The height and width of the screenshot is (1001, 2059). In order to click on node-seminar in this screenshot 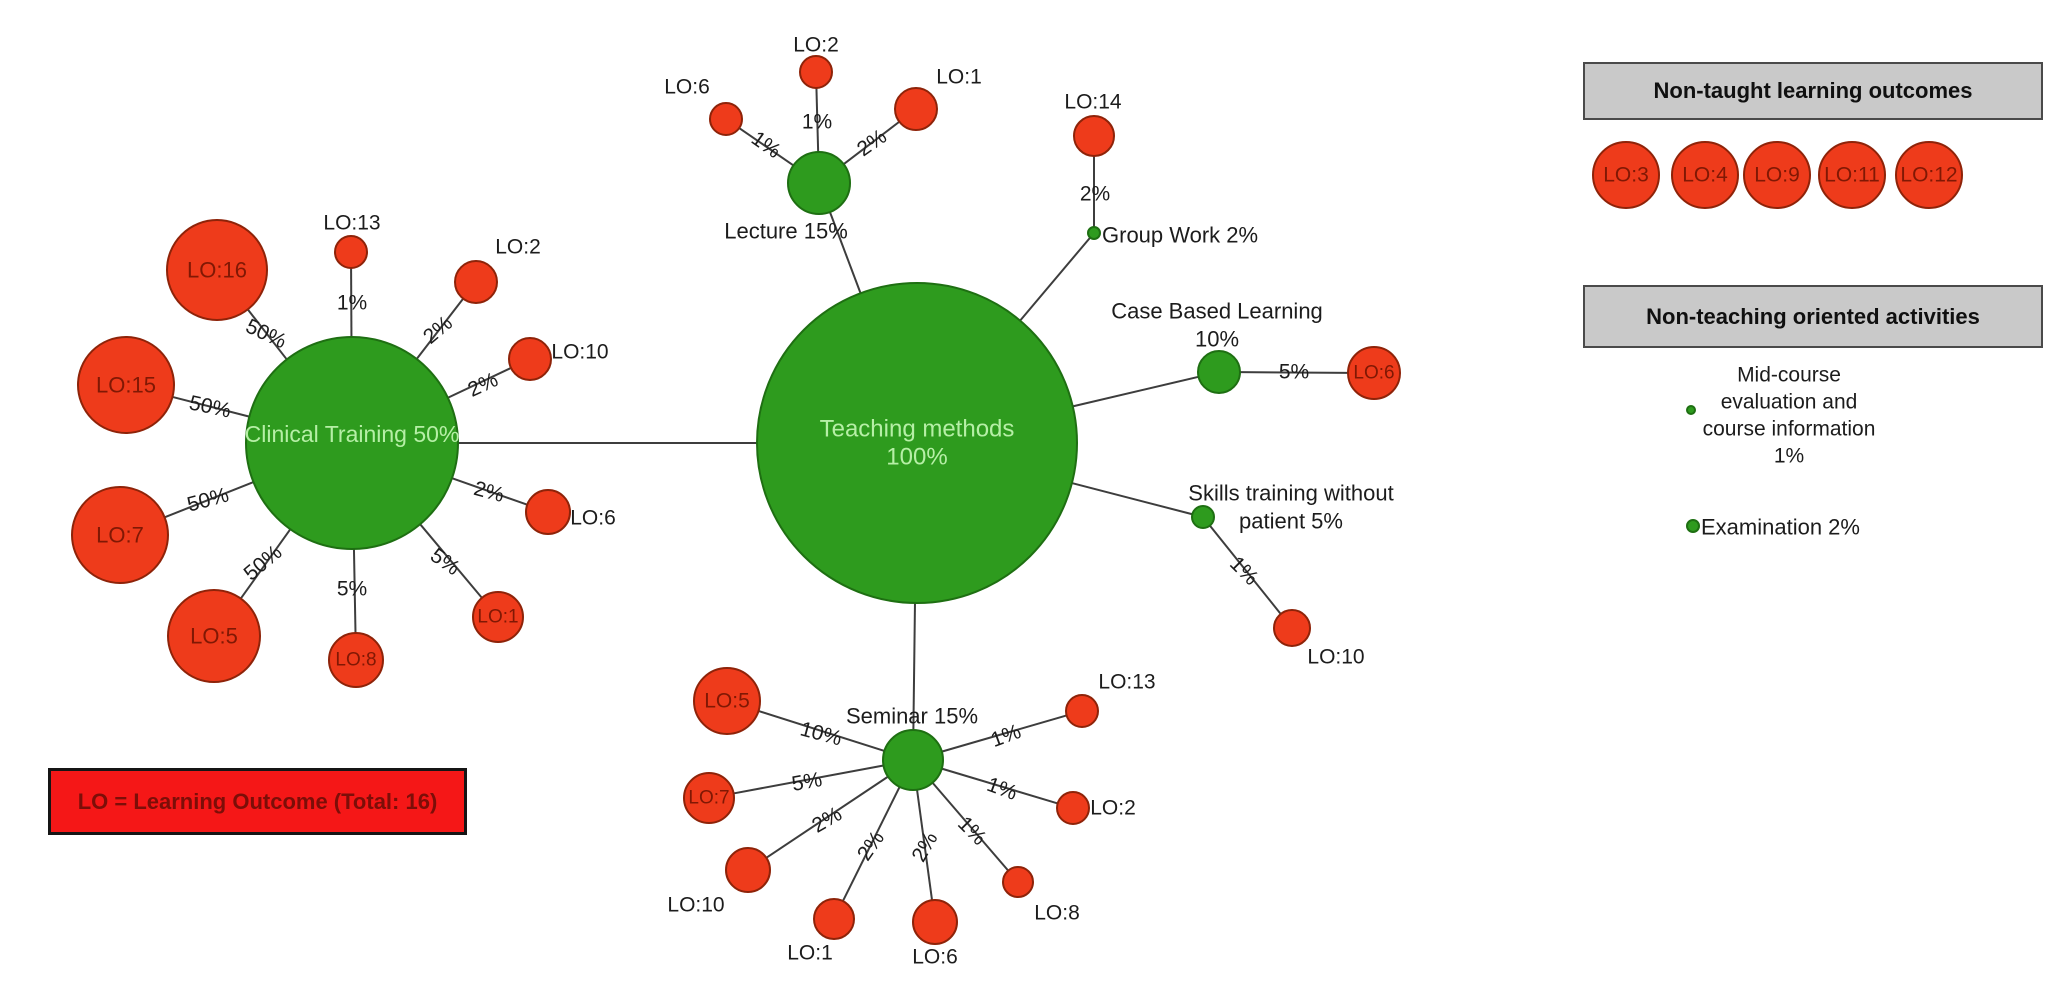, I will do `click(913, 760)`.